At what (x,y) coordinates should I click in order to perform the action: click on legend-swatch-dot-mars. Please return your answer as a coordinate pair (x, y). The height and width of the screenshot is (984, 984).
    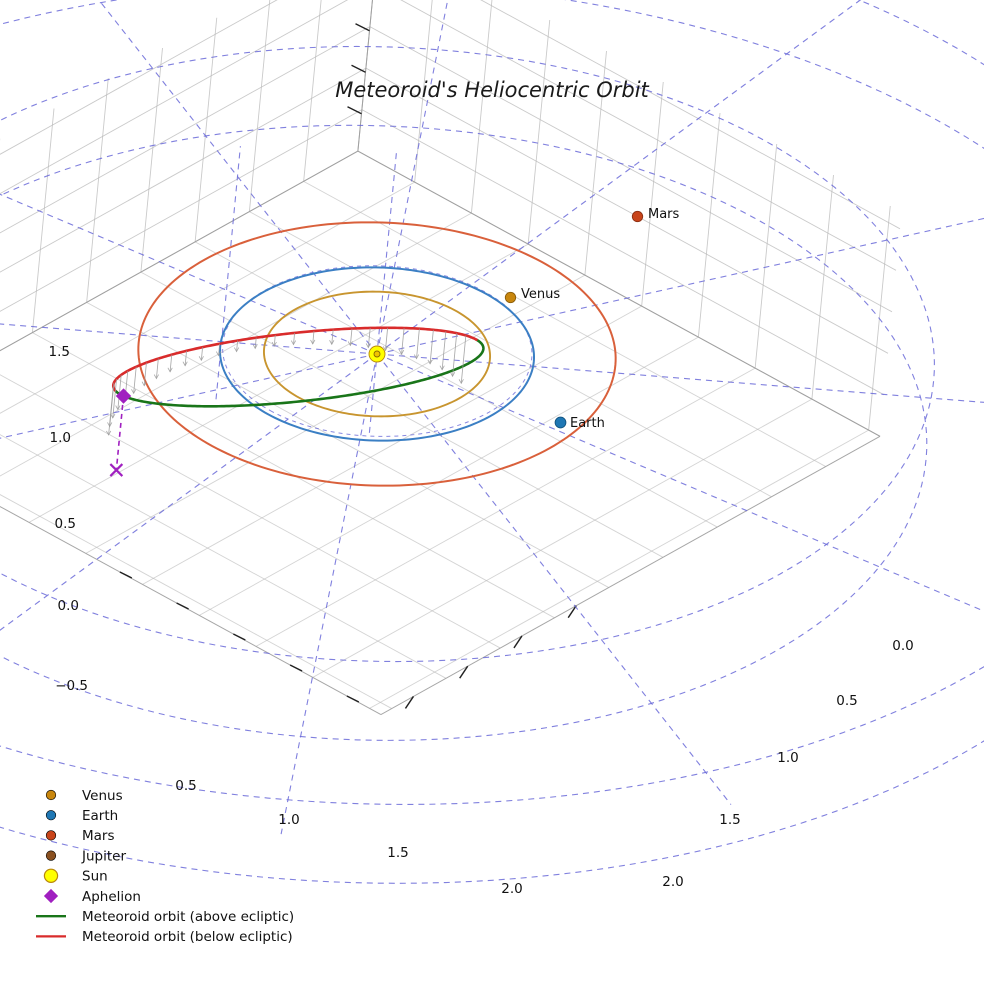
    Looking at the image, I should click on (51, 835).